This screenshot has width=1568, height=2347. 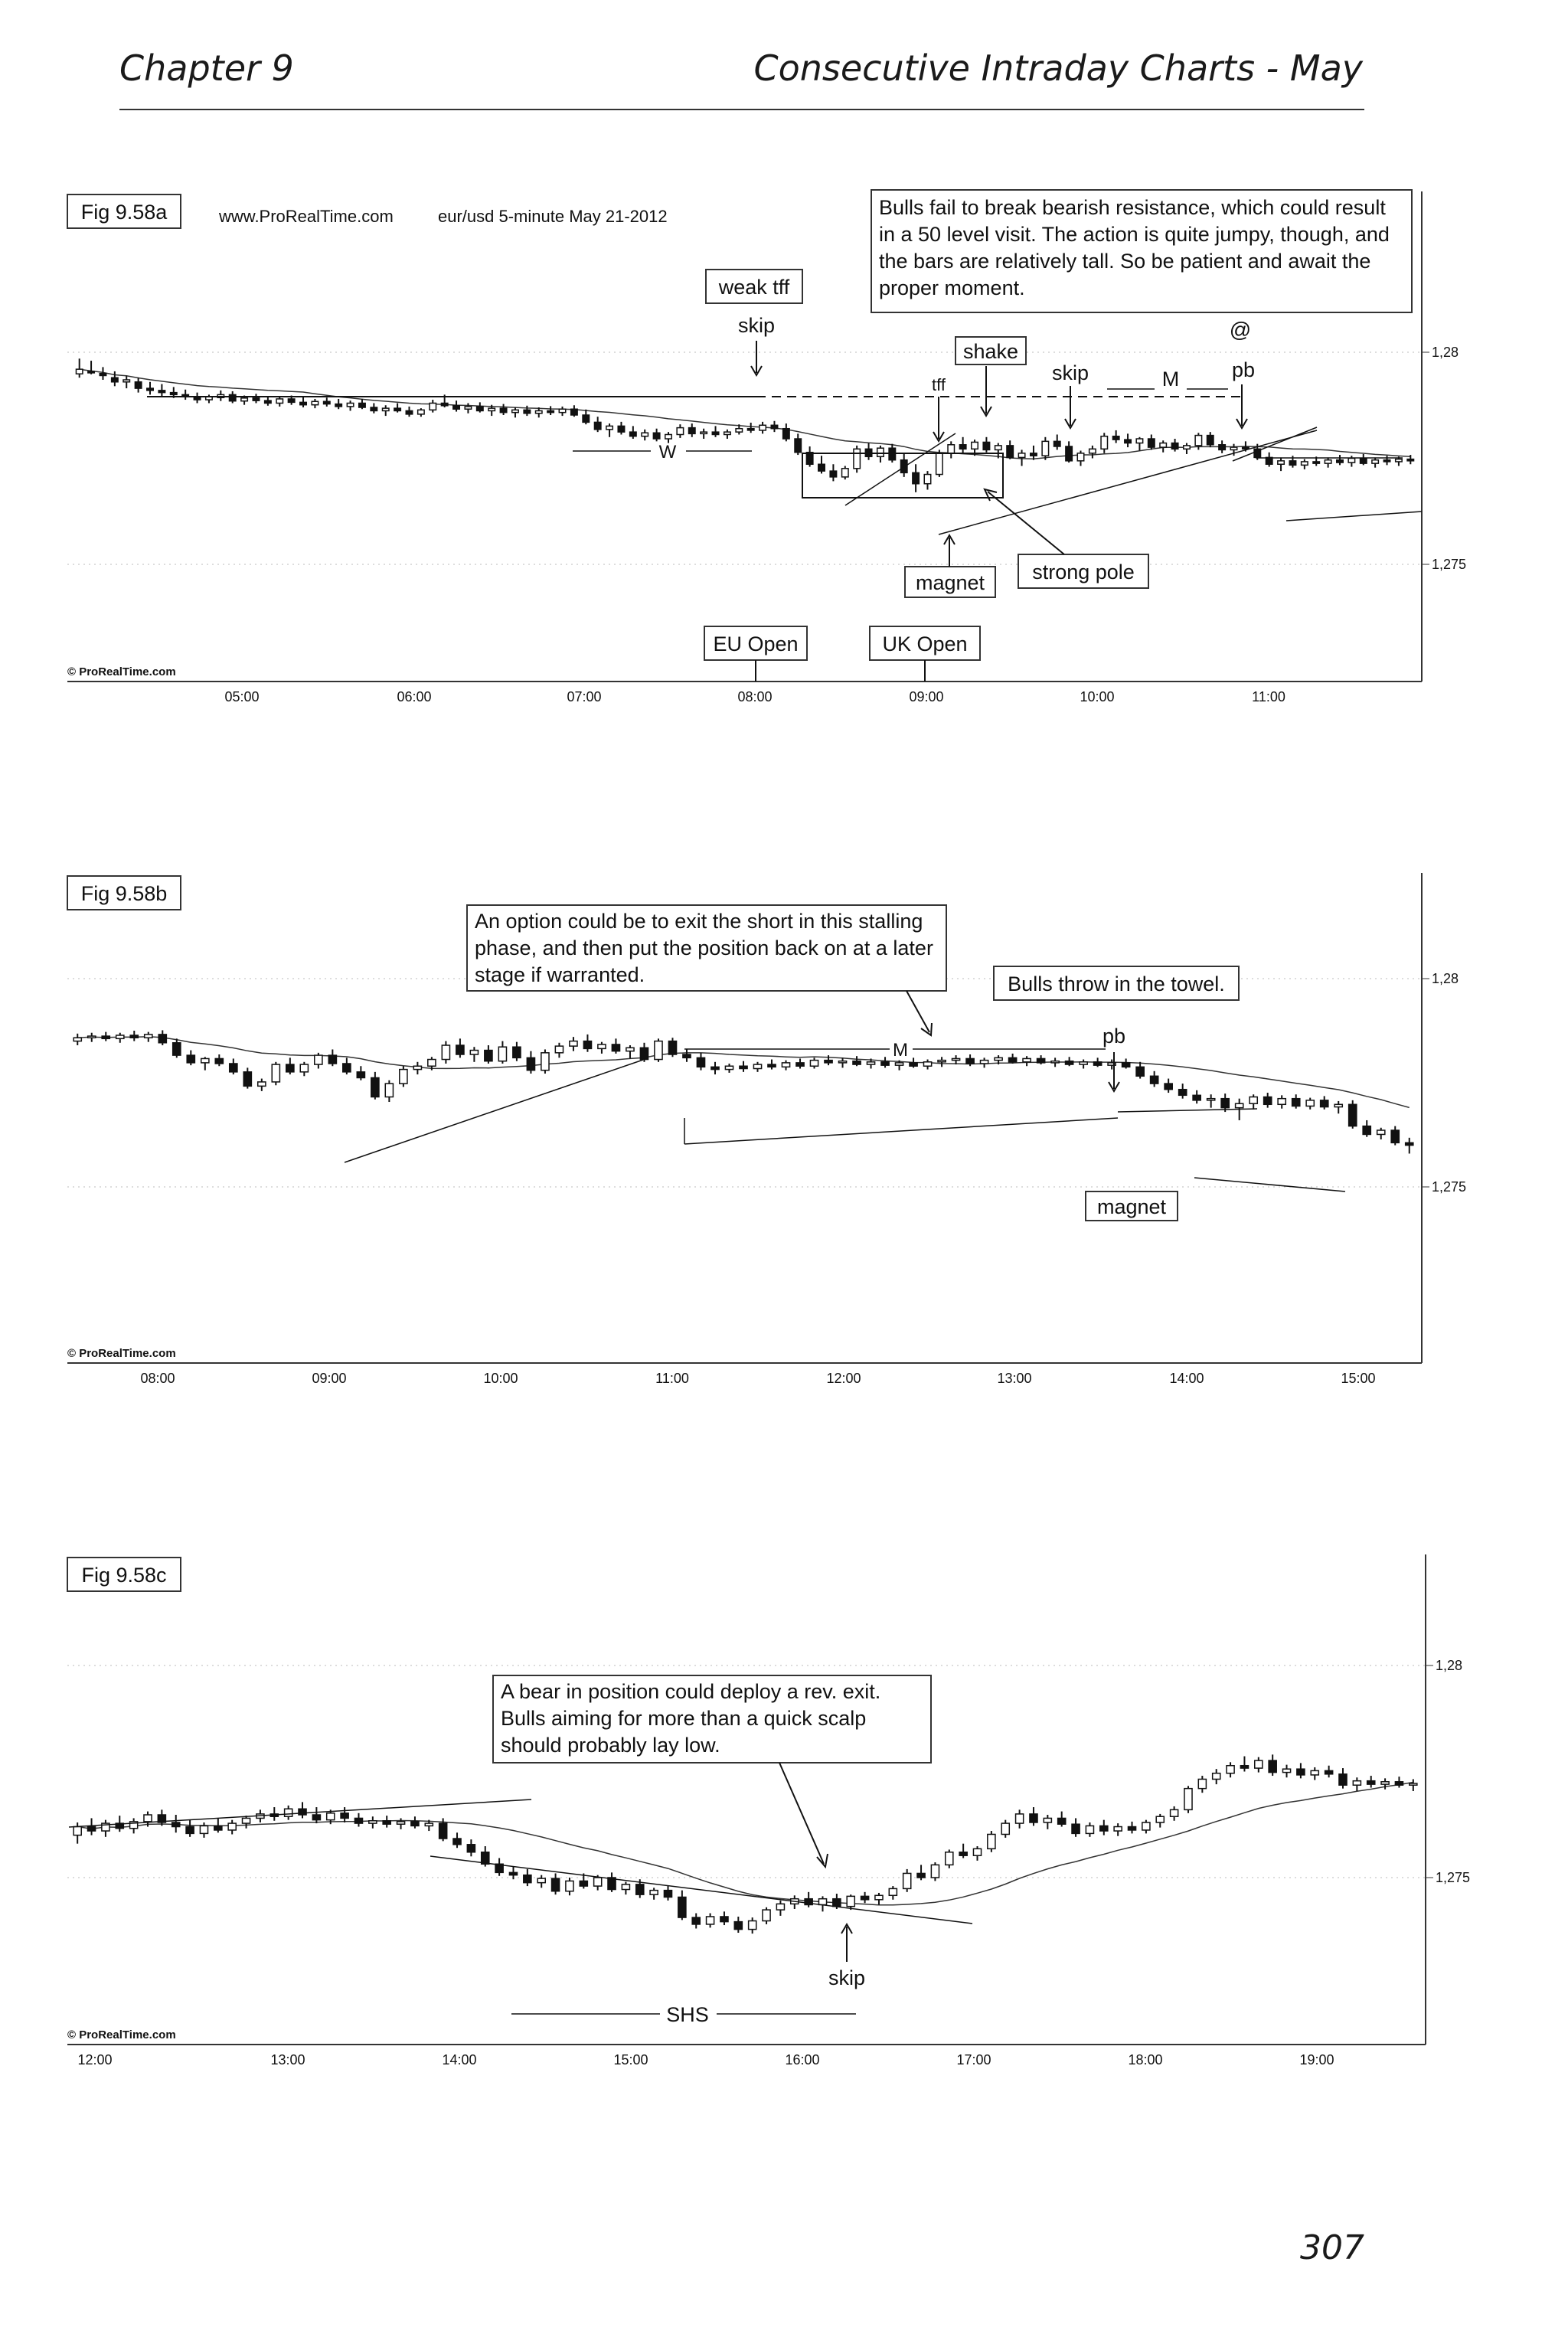 I want to click on towel-callout-box, so click(x=1116, y=983).